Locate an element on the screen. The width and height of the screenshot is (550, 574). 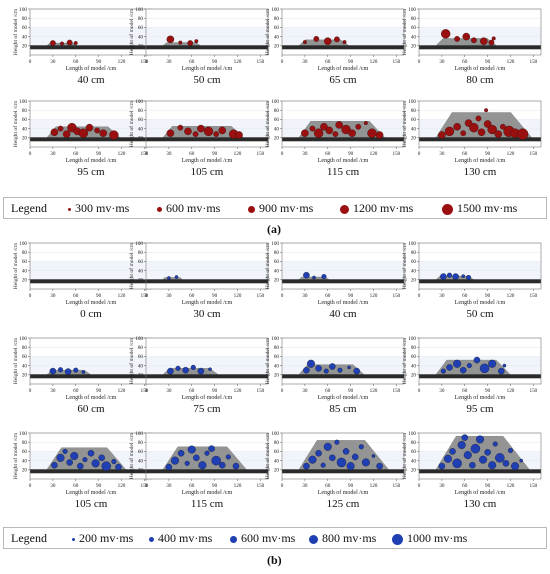
panel-caption: 80 cm is located at coordinates (480, 80).